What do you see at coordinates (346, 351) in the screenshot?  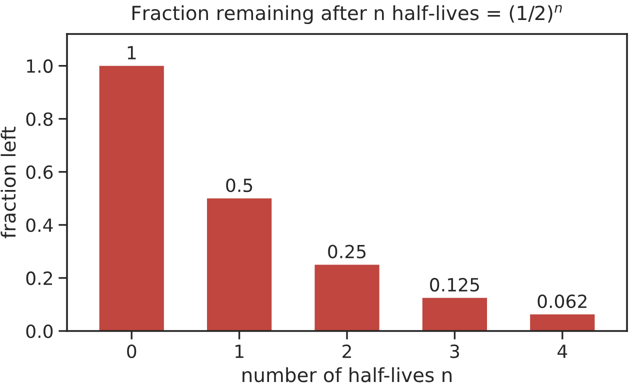 I see `x-tick-label: 2` at bounding box center [346, 351].